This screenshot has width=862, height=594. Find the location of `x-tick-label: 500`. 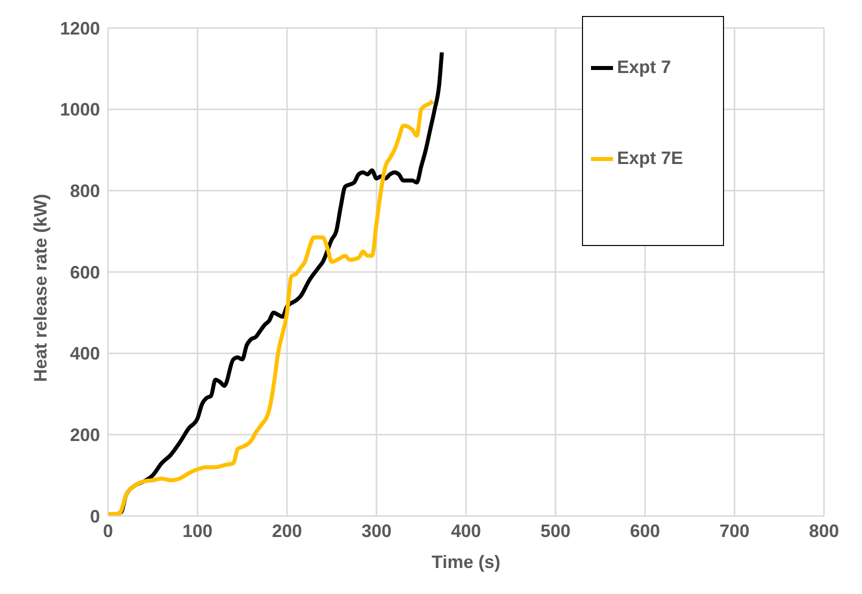

x-tick-label: 500 is located at coordinates (555, 530).